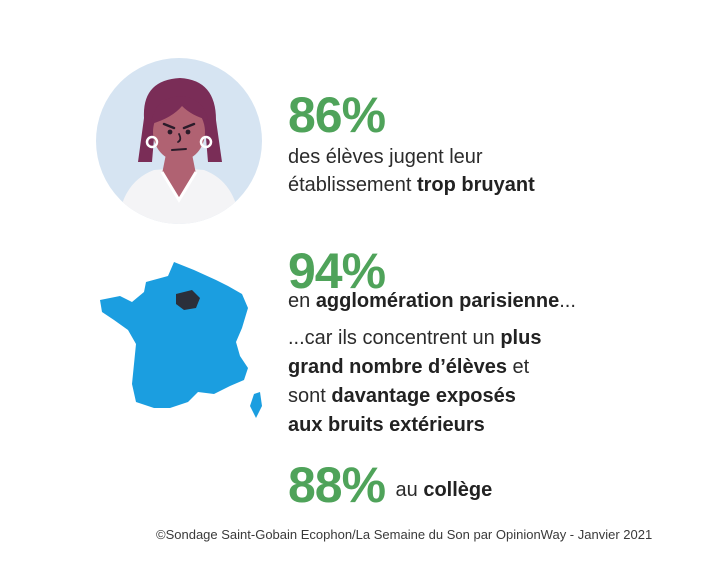 The height and width of the screenshot is (583, 708). I want to click on stat-94-value: 94%, so click(337, 271).